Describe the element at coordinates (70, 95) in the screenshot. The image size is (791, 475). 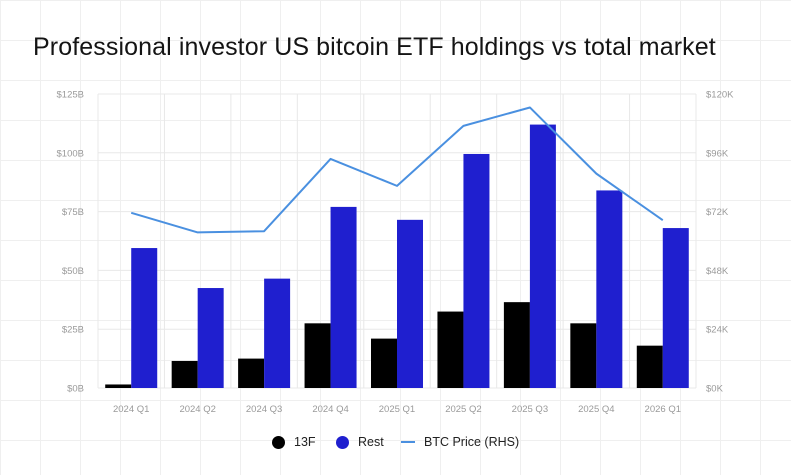
I see `left-axis-tick-label: $125B` at that location.